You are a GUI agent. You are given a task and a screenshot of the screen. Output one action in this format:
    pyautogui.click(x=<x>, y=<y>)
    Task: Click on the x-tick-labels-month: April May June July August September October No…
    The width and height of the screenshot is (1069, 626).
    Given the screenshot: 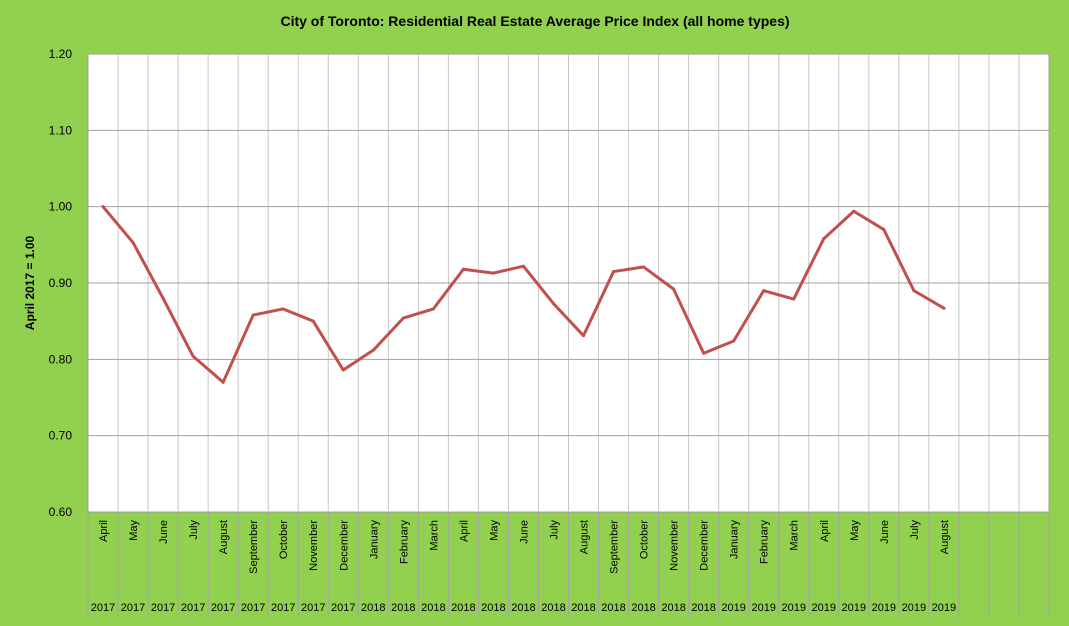 What is the action you would take?
    pyautogui.click(x=524, y=547)
    